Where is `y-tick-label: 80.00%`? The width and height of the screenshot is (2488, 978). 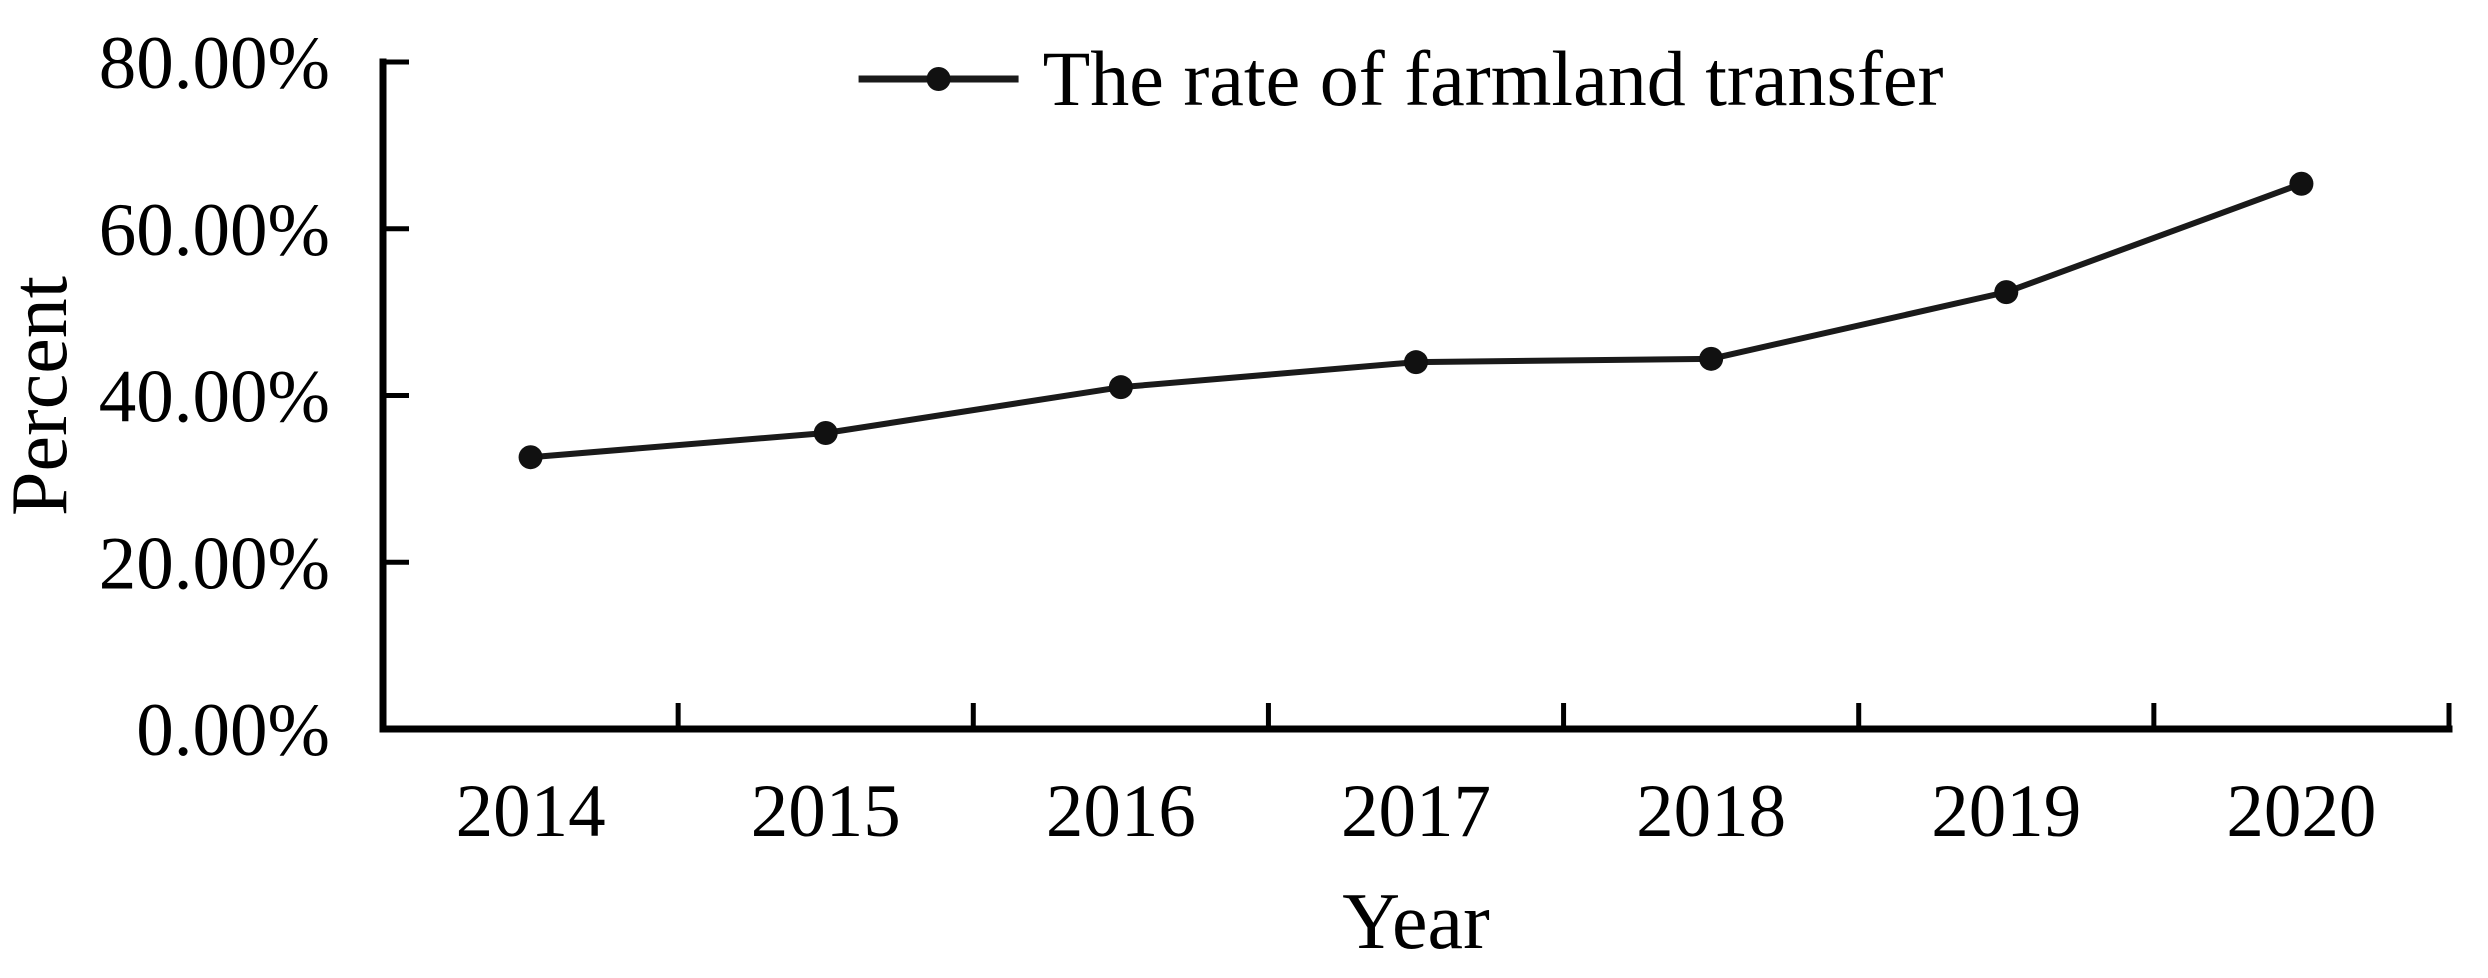
y-tick-label: 80.00% is located at coordinates (214, 63).